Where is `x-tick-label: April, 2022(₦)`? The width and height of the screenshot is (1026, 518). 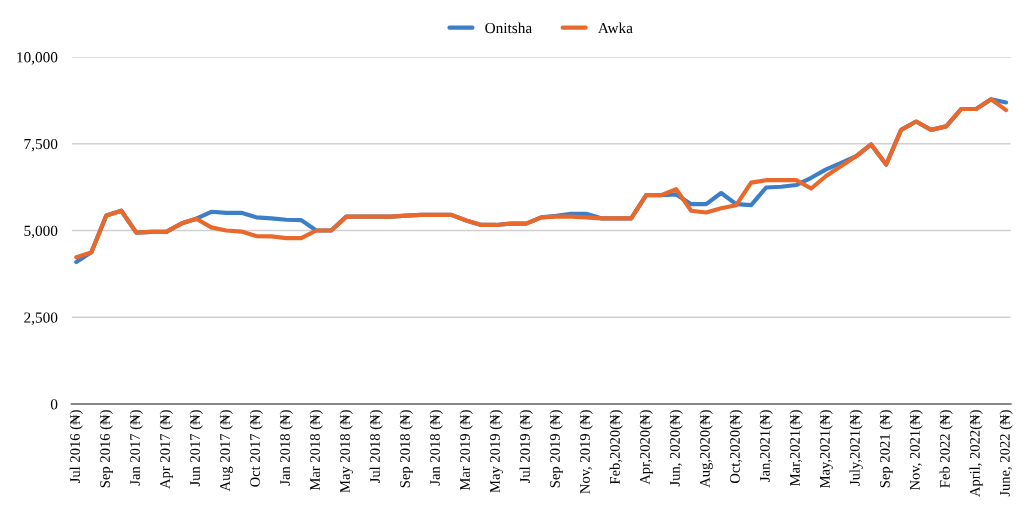 x-tick-label: April, 2022(₦) is located at coordinates (976, 453).